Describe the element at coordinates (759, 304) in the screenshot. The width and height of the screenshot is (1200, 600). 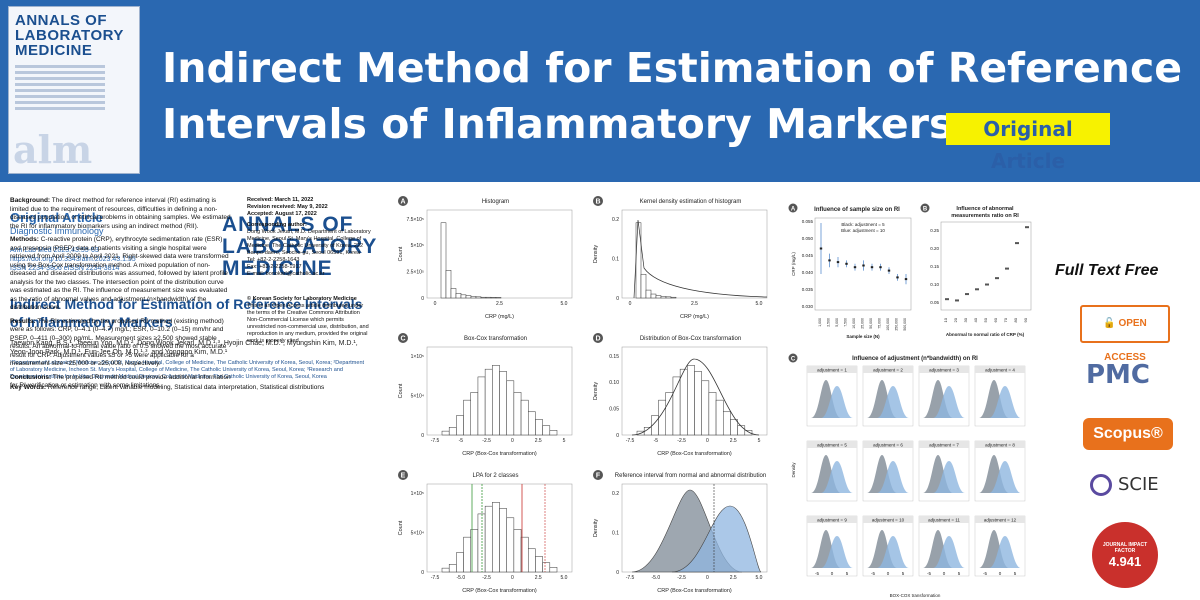
I see `x-tick-label: 5.0` at that location.